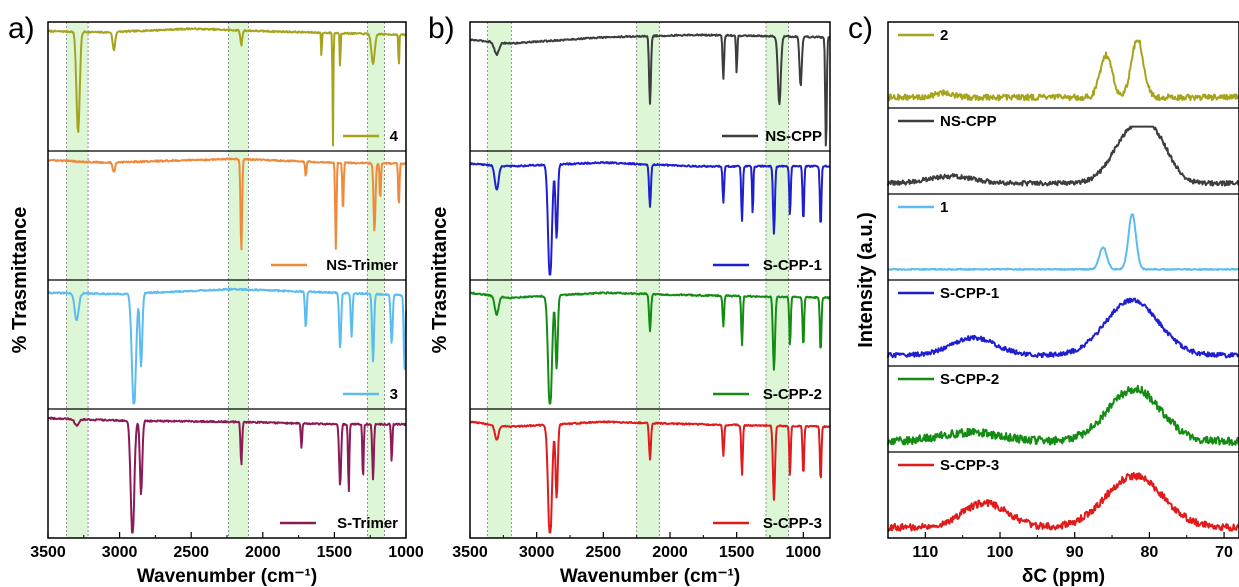 Image resolution: width=1239 pixels, height=587 pixels. What do you see at coordinates (1224, 552) in the screenshot?
I see `x-tick-label: 70` at bounding box center [1224, 552].